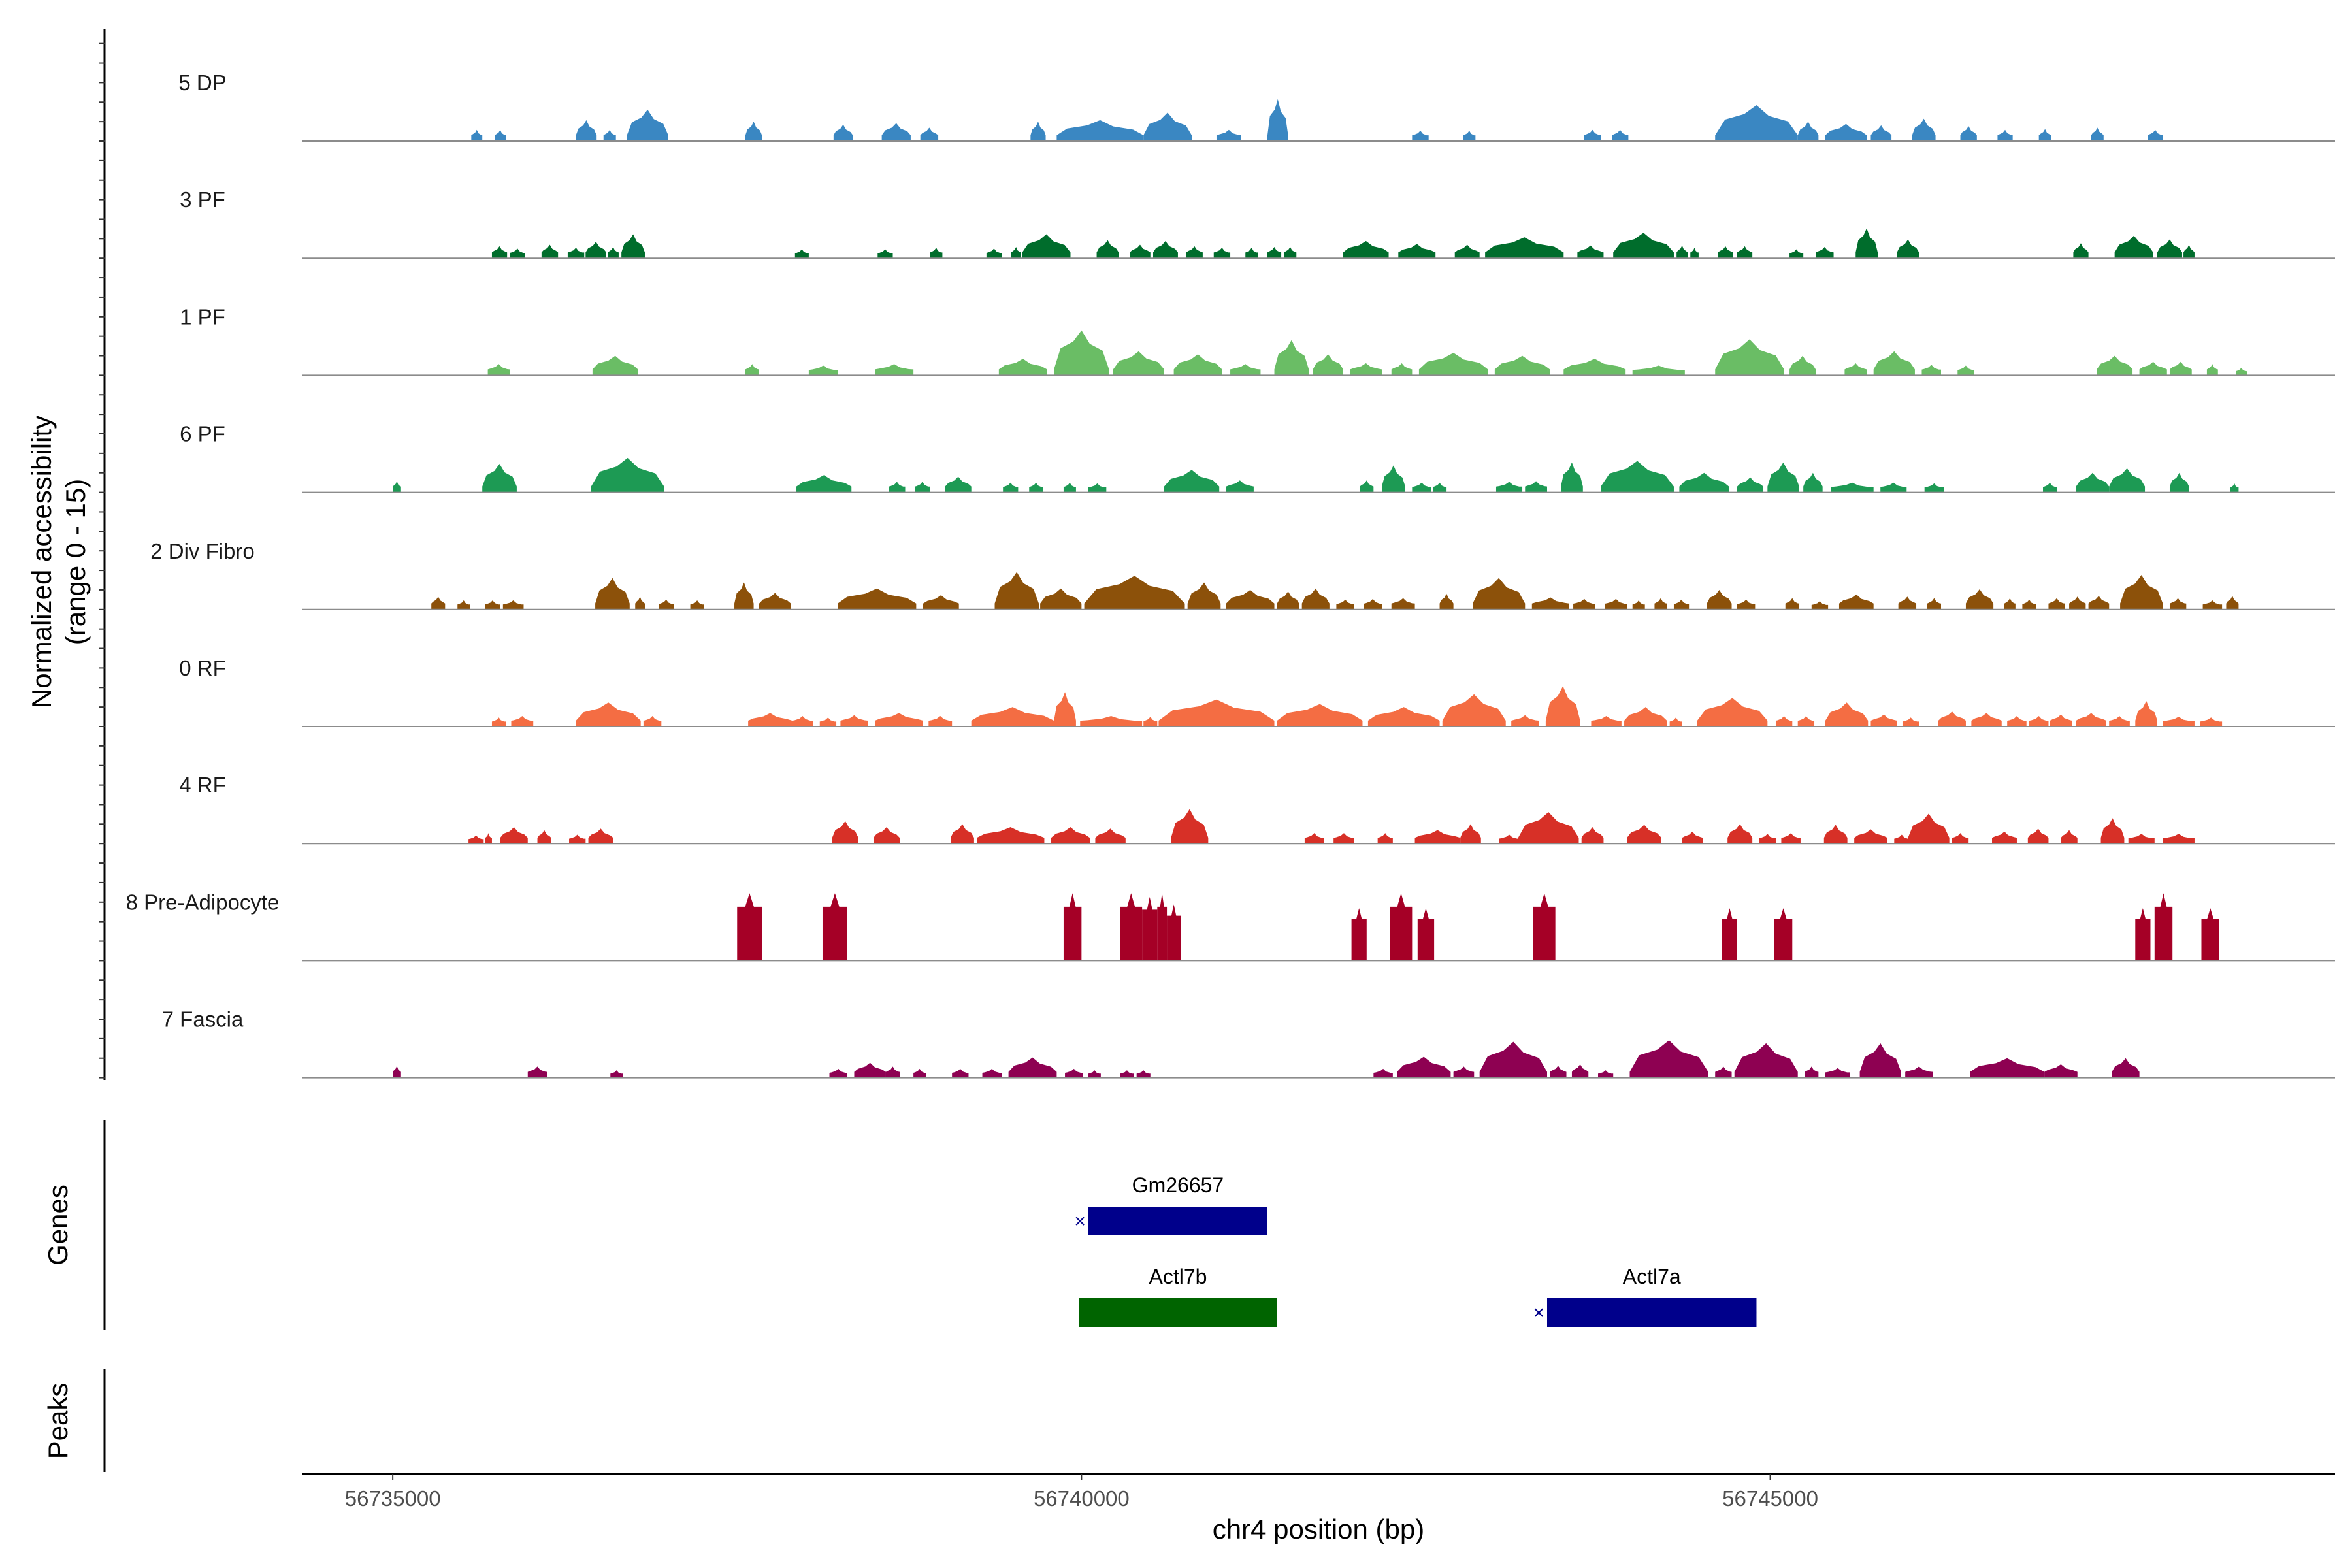 The image size is (2352, 1568). Describe the element at coordinates (57, 1225) in the screenshot. I see `genes-panel-title: Genes` at that location.